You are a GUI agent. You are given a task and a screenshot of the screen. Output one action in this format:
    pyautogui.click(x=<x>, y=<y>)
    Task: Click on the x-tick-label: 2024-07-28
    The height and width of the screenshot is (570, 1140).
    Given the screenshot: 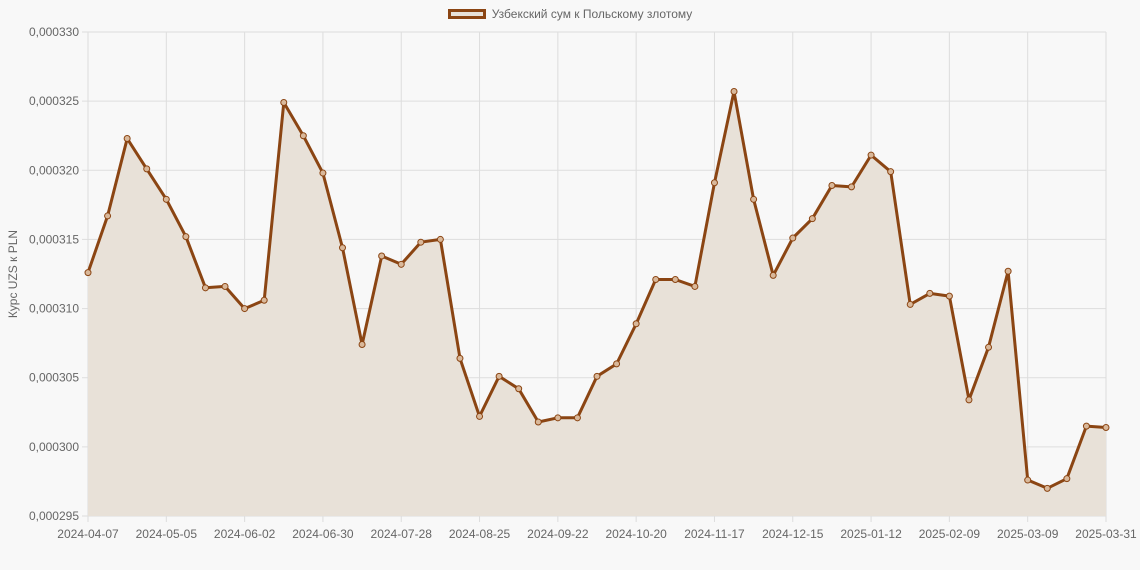 What is the action you would take?
    pyautogui.click(x=402, y=534)
    